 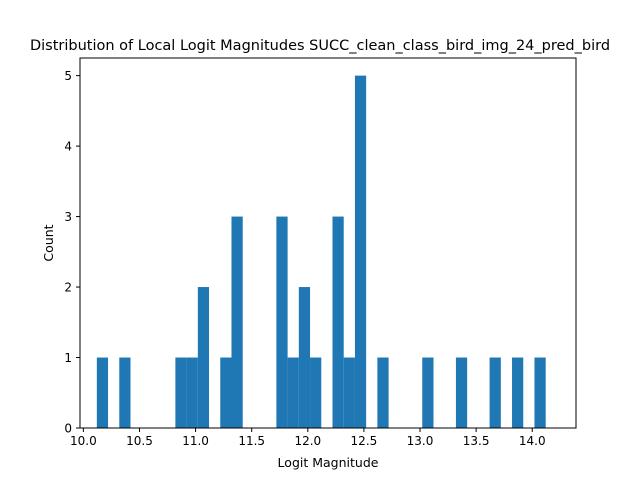 What do you see at coordinates (195, 441) in the screenshot?
I see `x-tick-label: 11.0` at bounding box center [195, 441].